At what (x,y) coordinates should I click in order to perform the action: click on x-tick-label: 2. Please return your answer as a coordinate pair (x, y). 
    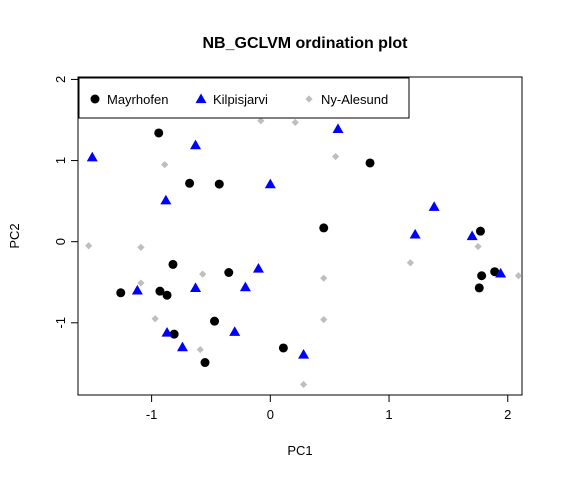
    Looking at the image, I should click on (507, 414).